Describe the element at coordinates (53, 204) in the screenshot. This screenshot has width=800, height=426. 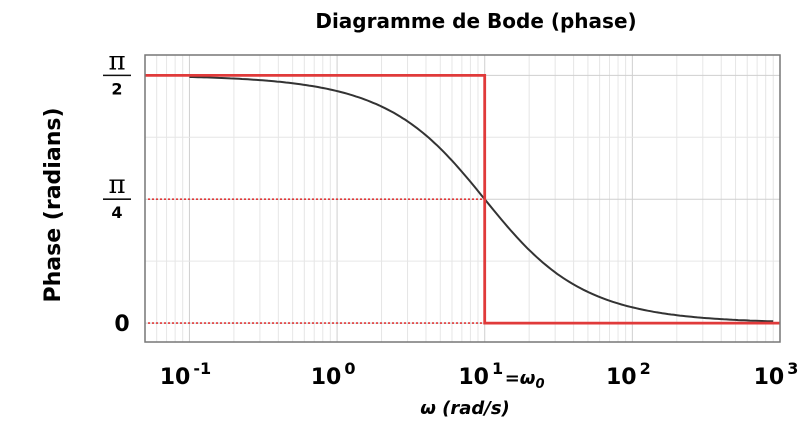
I see `y-axis-label: Phase (radians)` at that location.